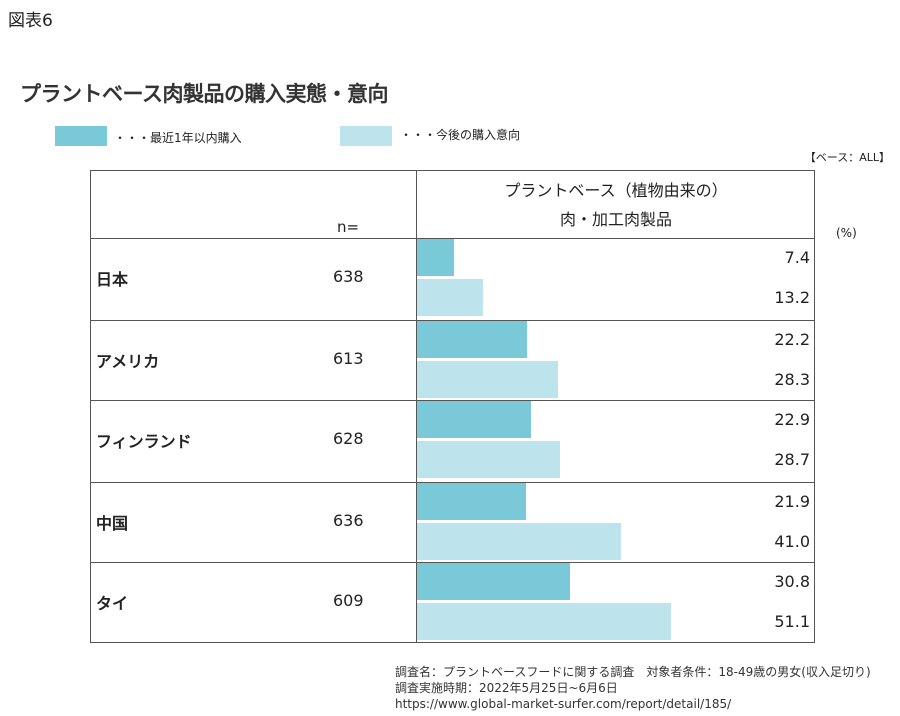 The height and width of the screenshot is (716, 900). What do you see at coordinates (792, 339) in the screenshot?
I see `value-label: 22.2` at bounding box center [792, 339].